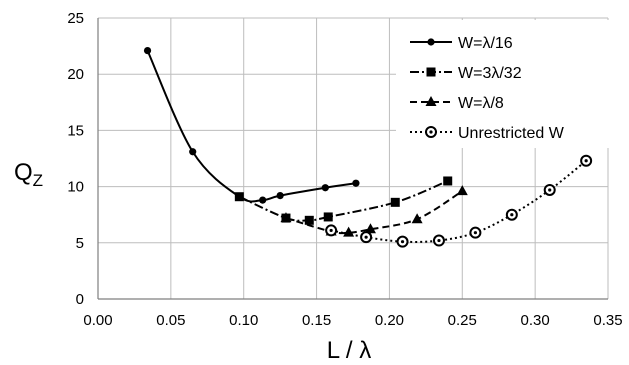 The image size is (629, 365). What do you see at coordinates (509, 84) in the screenshot?
I see `legend: W=λ/16 W=3λ/32 W=λ/8 Unrestricted W` at bounding box center [509, 84].